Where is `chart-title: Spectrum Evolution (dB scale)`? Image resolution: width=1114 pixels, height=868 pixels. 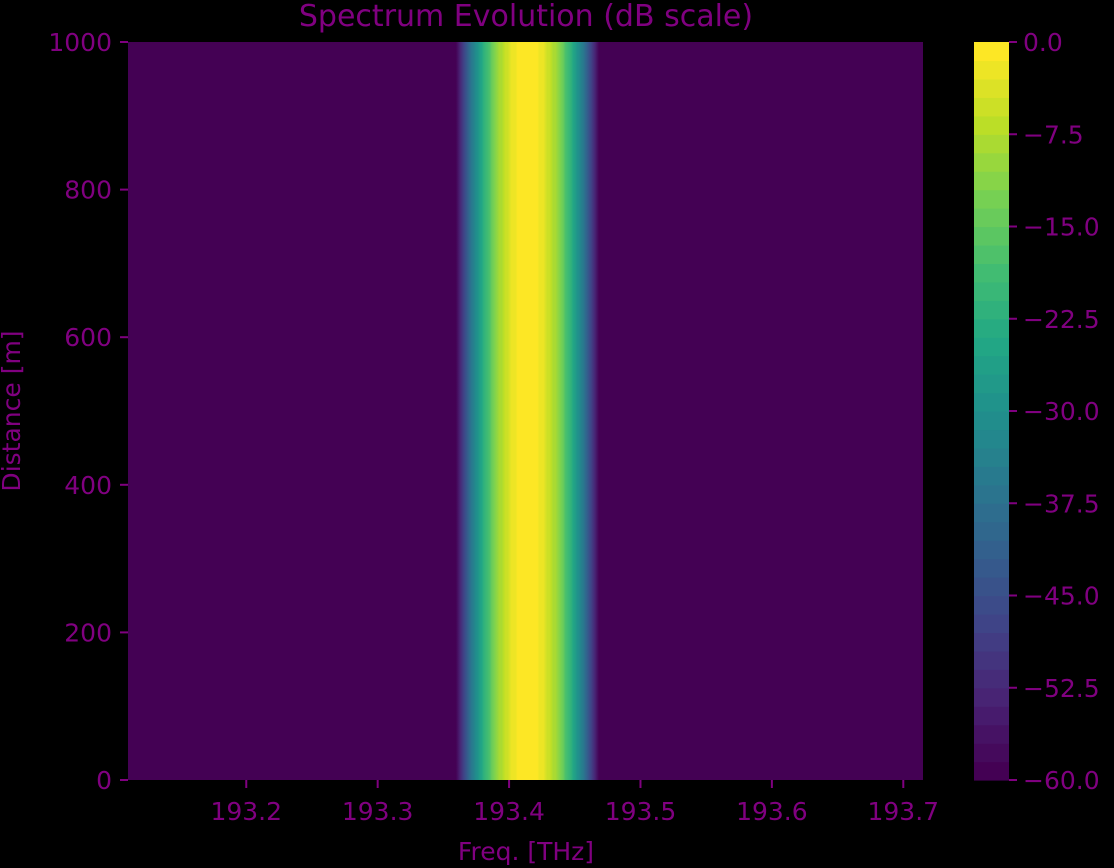
chart-title: Spectrum Evolution (dB scale) is located at coordinates (526, 17).